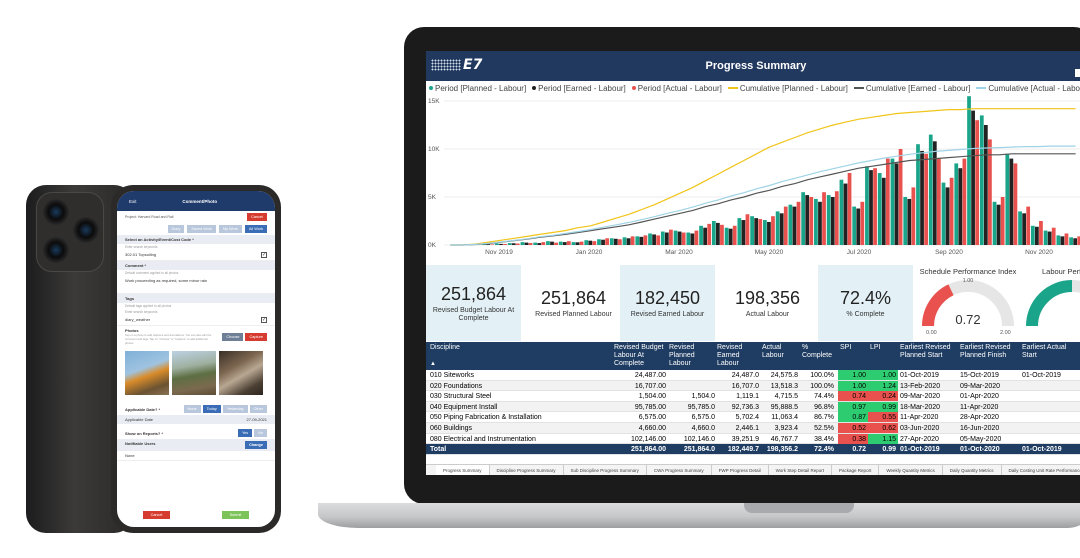 The height and width of the screenshot is (558, 1080). Describe the element at coordinates (925, 351) in the screenshot. I see `col-planned-start: Earliest Revised Planned Start` at that location.